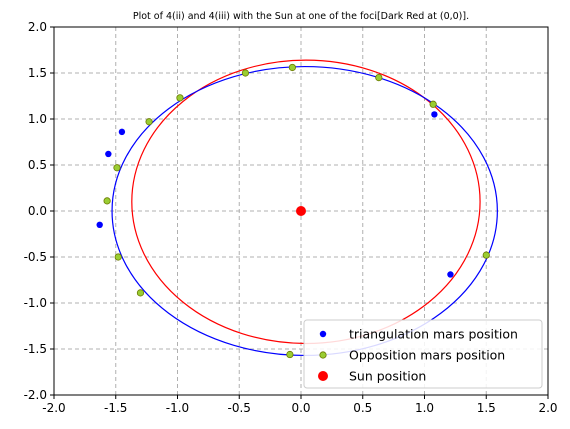 The height and width of the screenshot is (429, 570). I want to click on y-axis: -2.0 -1.5 -1.0 -0.5 0.0 0.5 1.0 1.5 2.0, so click(39, 211).